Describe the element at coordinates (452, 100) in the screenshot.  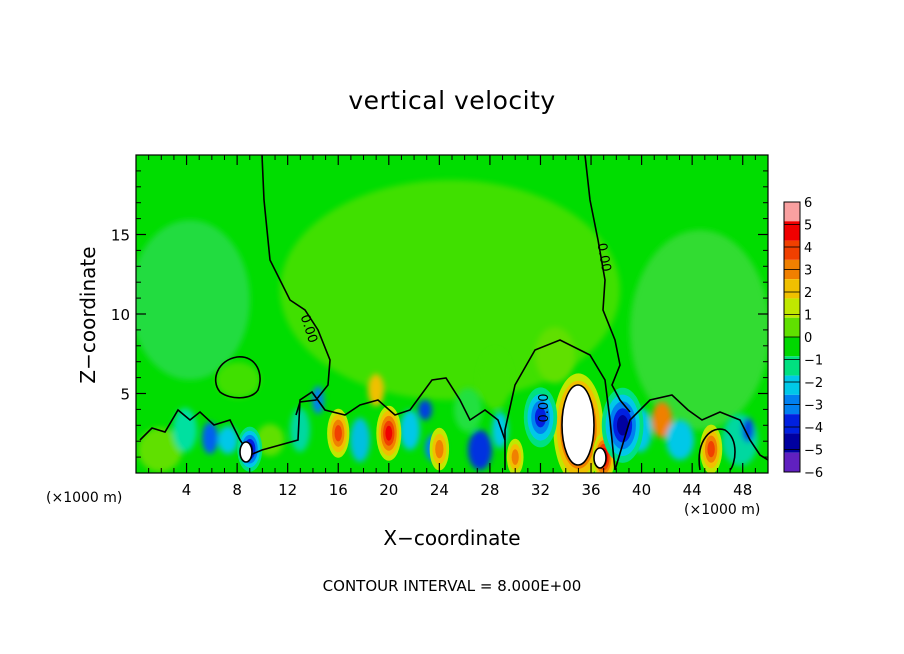
I see `chart-title: vertical velocity` at that location.